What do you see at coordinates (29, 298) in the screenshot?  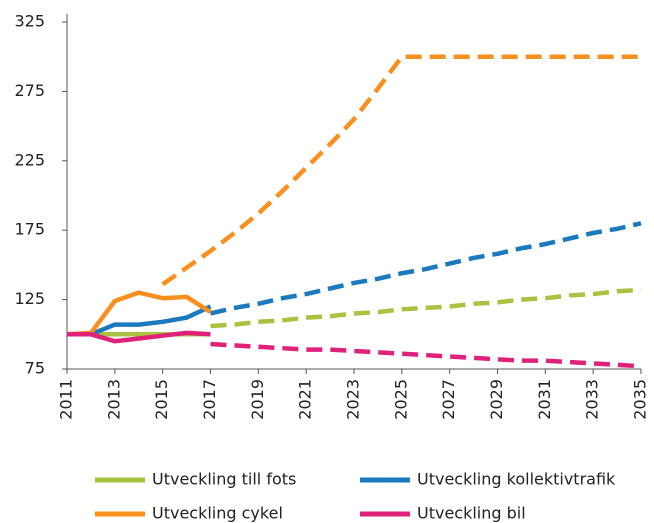 I see `y-tick-label: 125` at bounding box center [29, 298].